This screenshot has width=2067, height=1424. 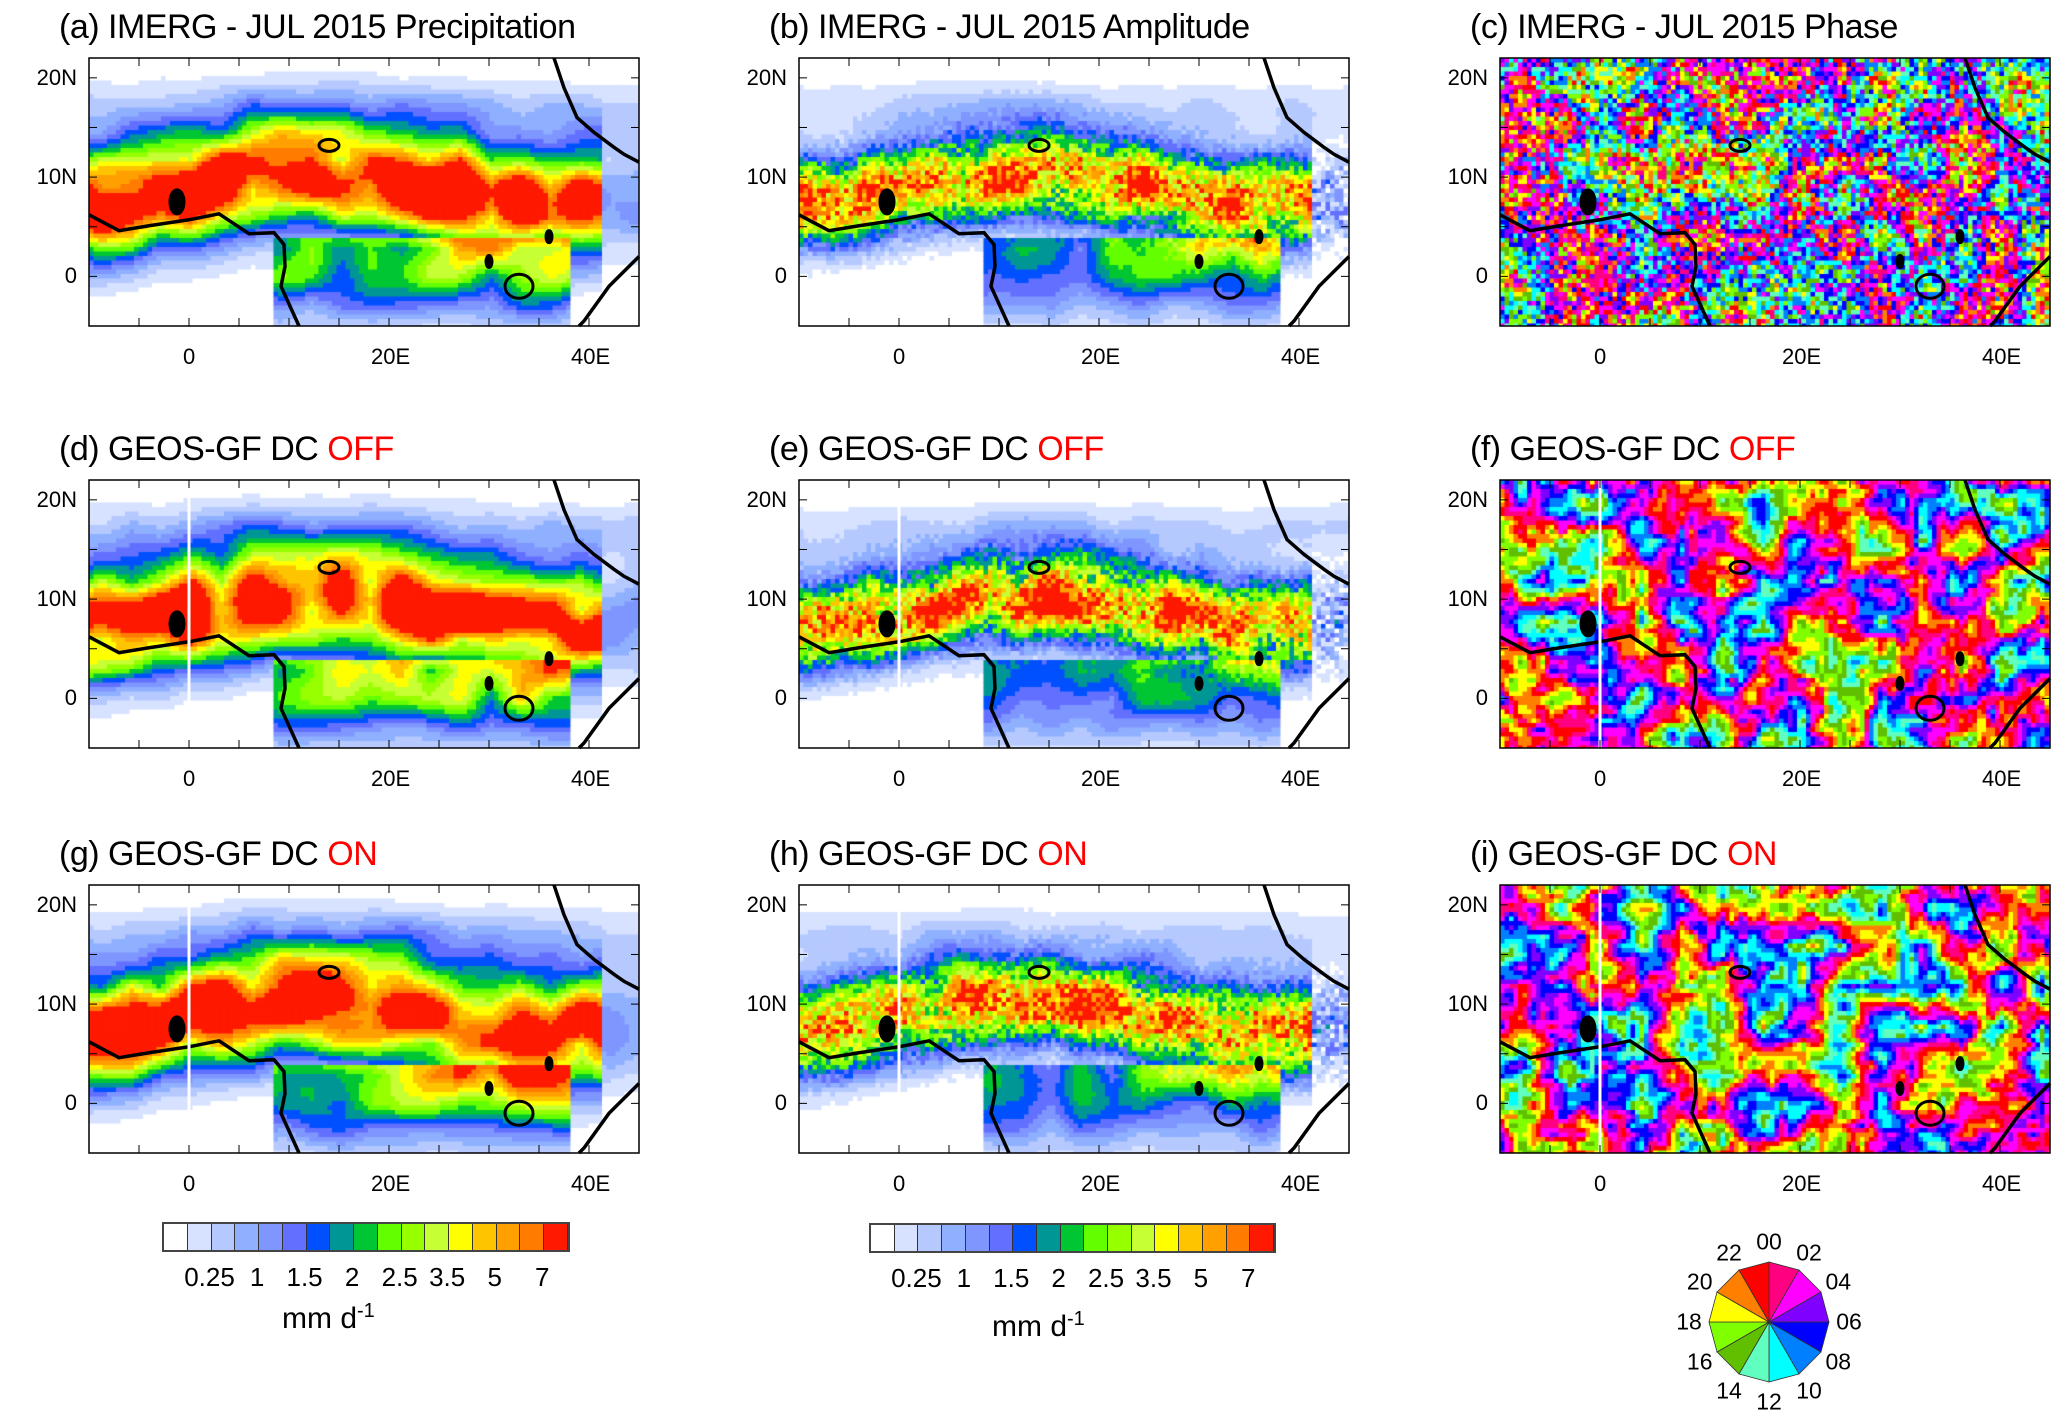 What do you see at coordinates (447, 1277) in the screenshot?
I see `colorbar-label: 3.5` at bounding box center [447, 1277].